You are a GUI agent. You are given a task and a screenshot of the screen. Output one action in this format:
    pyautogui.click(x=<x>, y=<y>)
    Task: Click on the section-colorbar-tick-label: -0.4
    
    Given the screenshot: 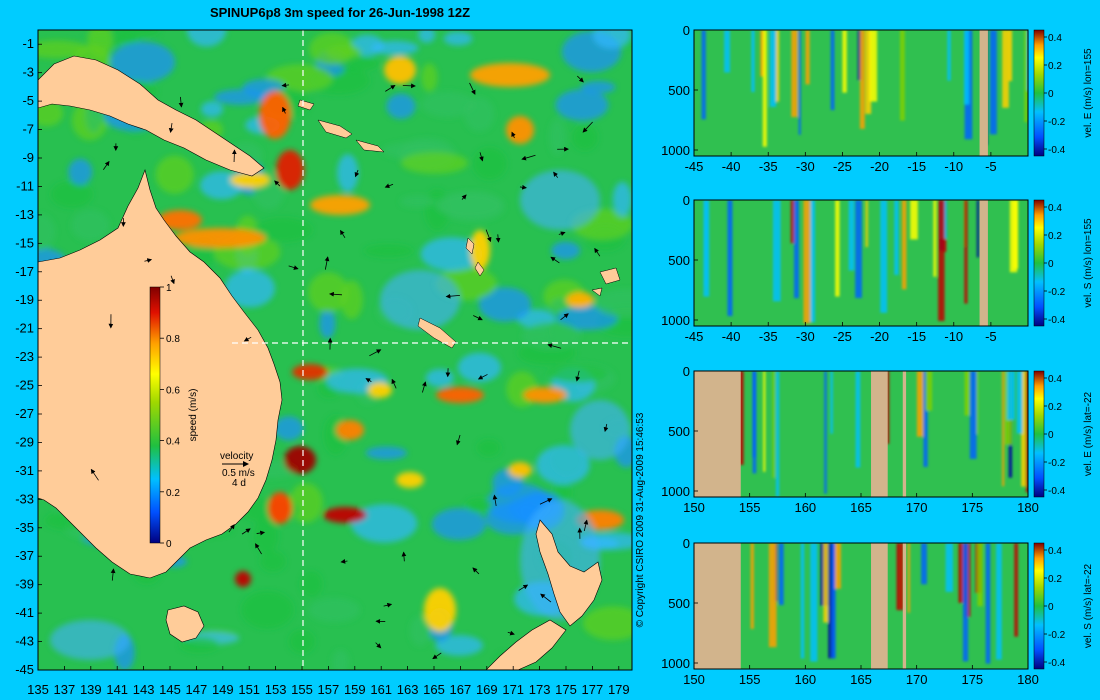 What is the action you would take?
    pyautogui.click(x=1057, y=491)
    